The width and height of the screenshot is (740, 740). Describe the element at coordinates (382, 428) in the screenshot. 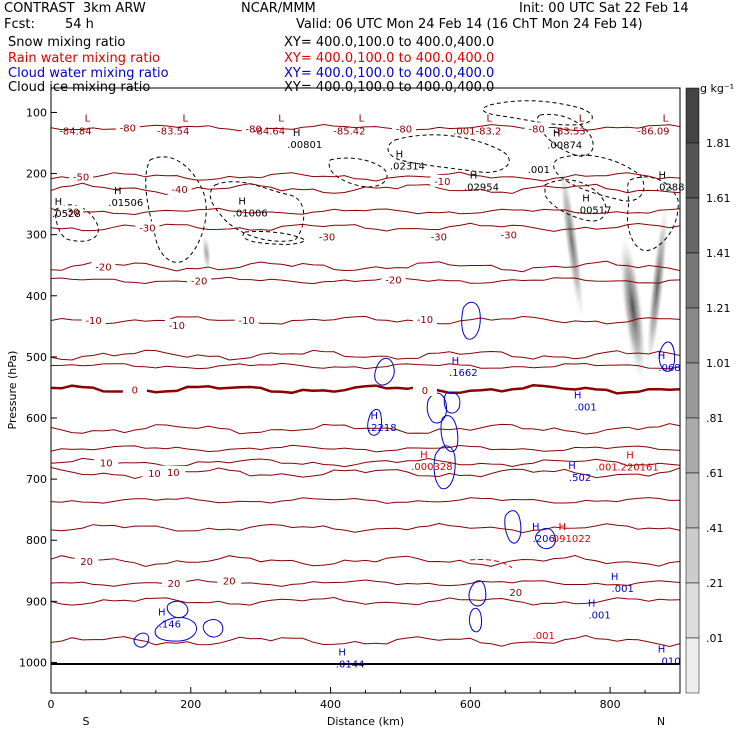

I see `cloud-water-max-value: .2218` at that location.